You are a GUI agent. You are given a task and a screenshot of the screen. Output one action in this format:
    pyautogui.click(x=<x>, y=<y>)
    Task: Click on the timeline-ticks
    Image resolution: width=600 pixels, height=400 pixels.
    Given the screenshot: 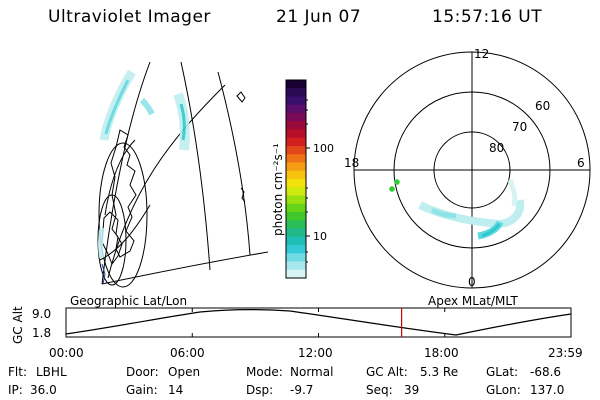 What is the action you would take?
    pyautogui.click(x=318, y=322)
    